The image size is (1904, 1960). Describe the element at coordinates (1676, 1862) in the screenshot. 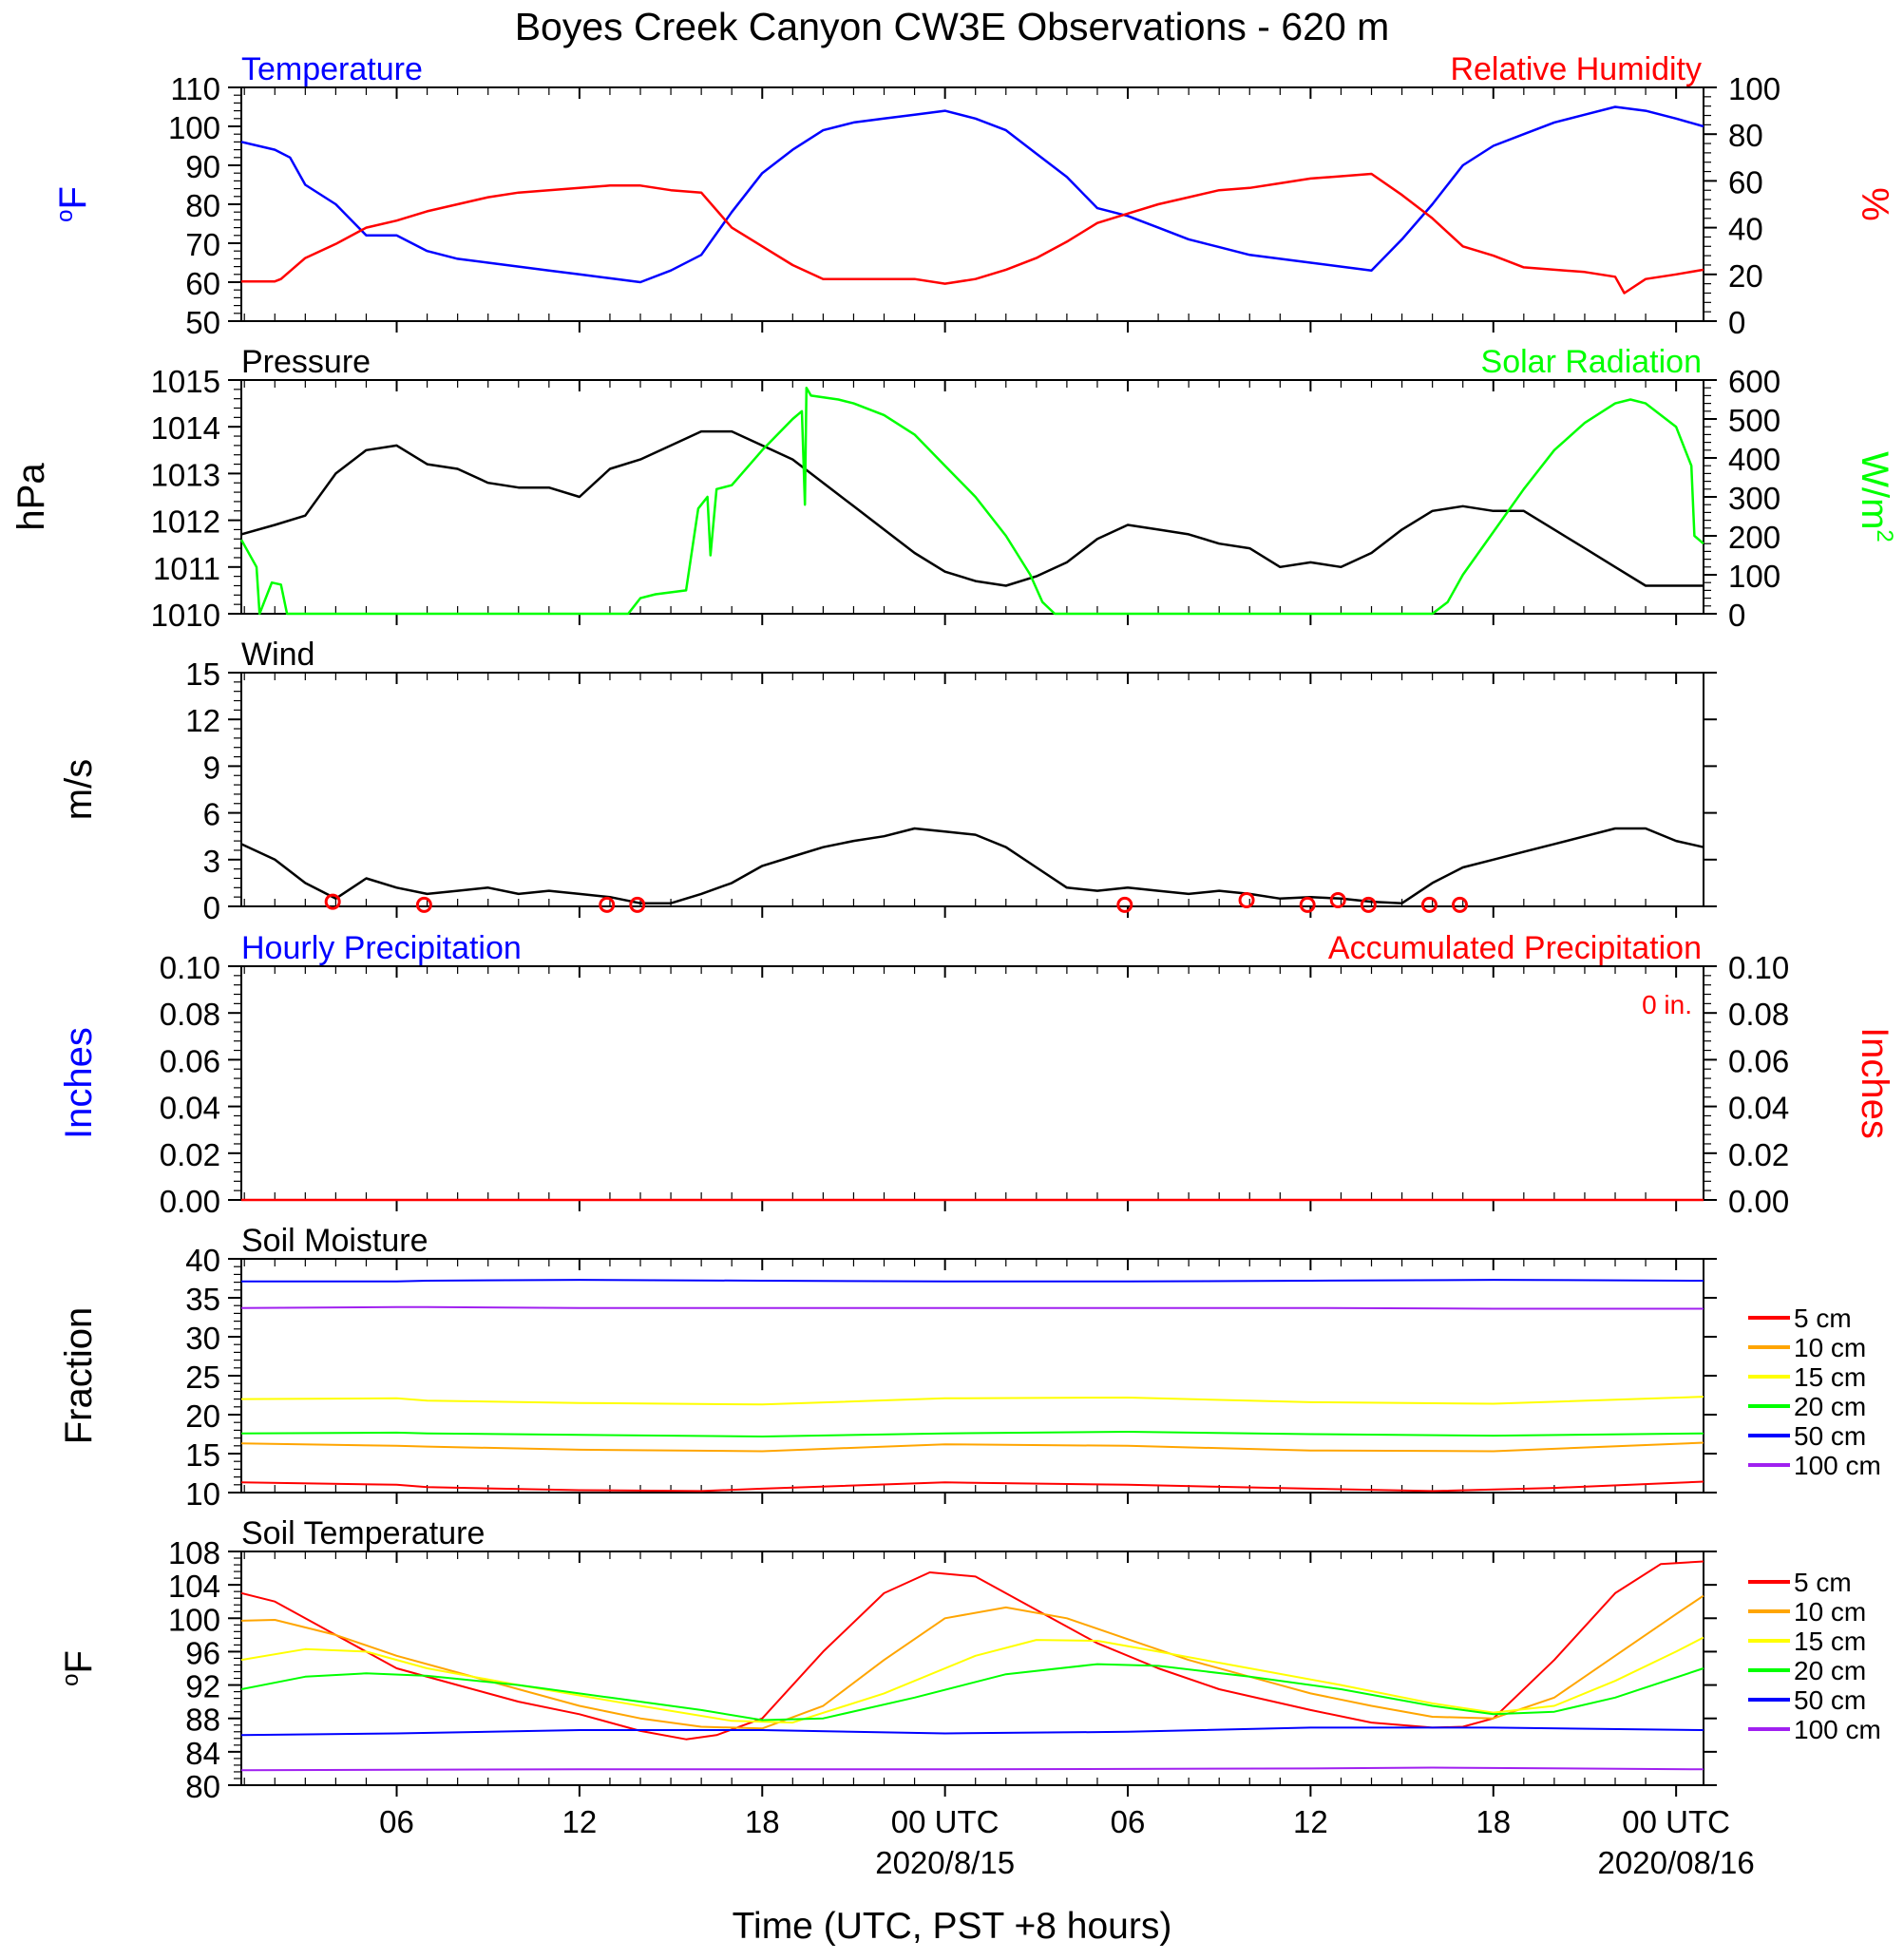

I see `x-tick-date-label: 2020/08/16` at that location.